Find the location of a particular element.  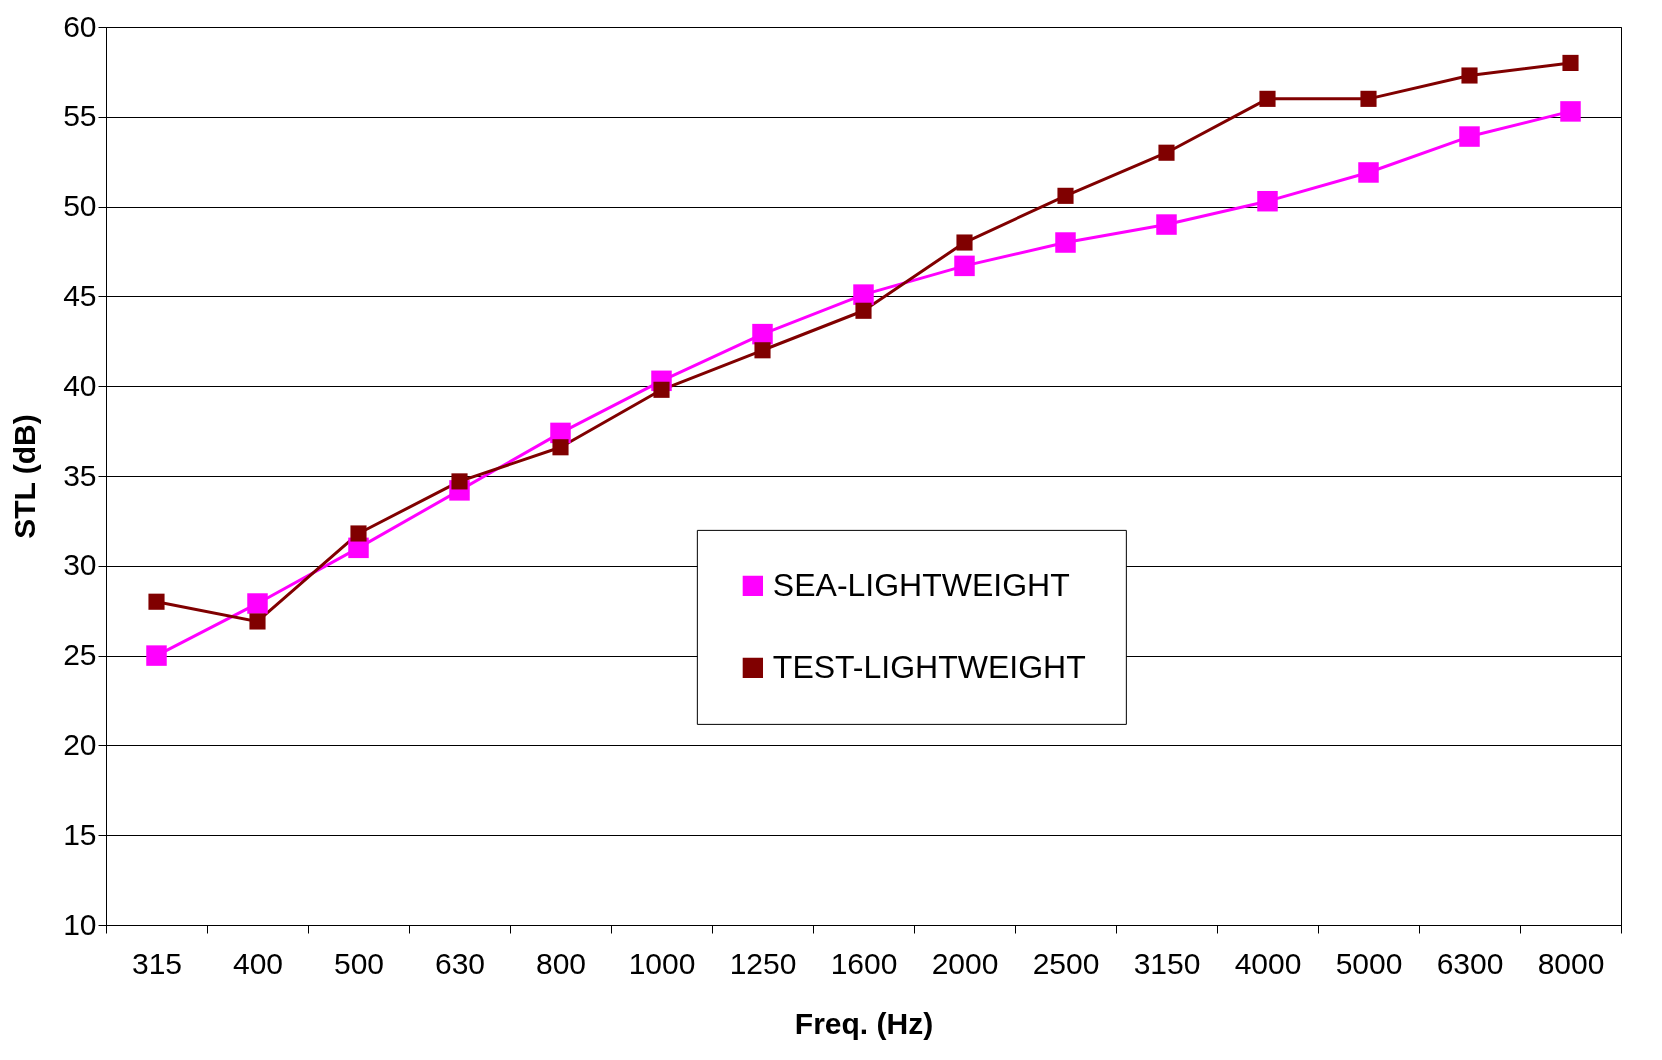

x-tick-label: 630 is located at coordinates (460, 963).